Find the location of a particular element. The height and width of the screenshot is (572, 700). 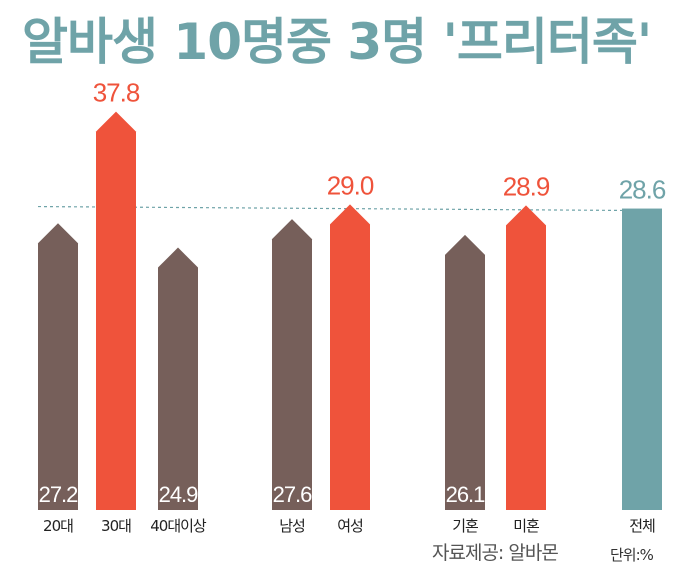

category-label-40대이상: 40대이상 is located at coordinates (178, 526).